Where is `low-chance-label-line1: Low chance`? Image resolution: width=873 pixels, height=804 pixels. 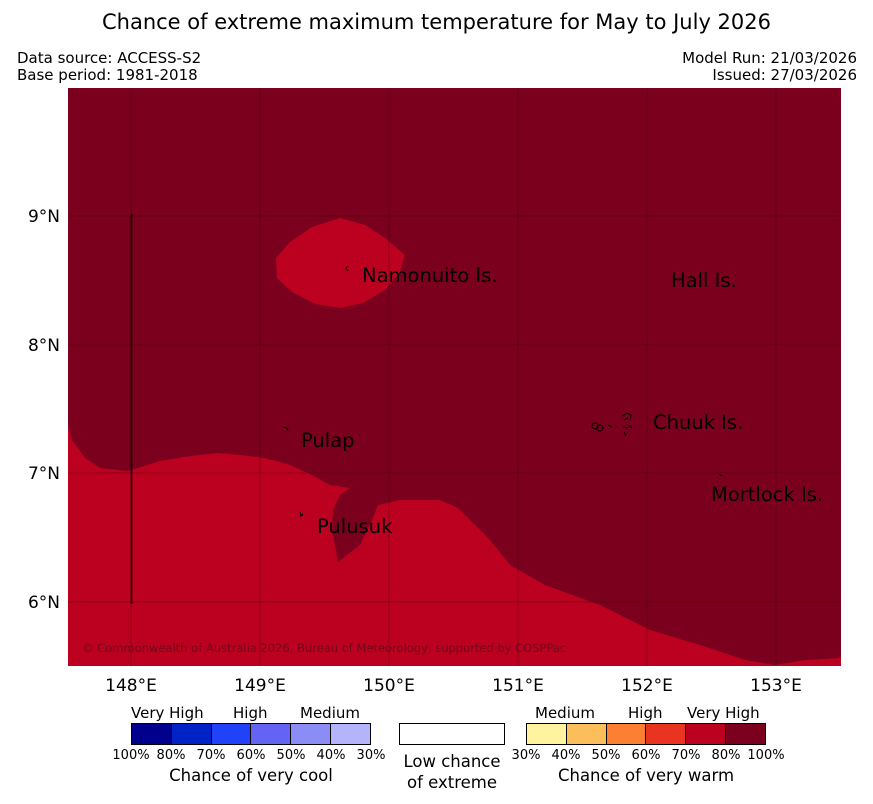
low-chance-label-line1: Low chance is located at coordinates (452, 761).